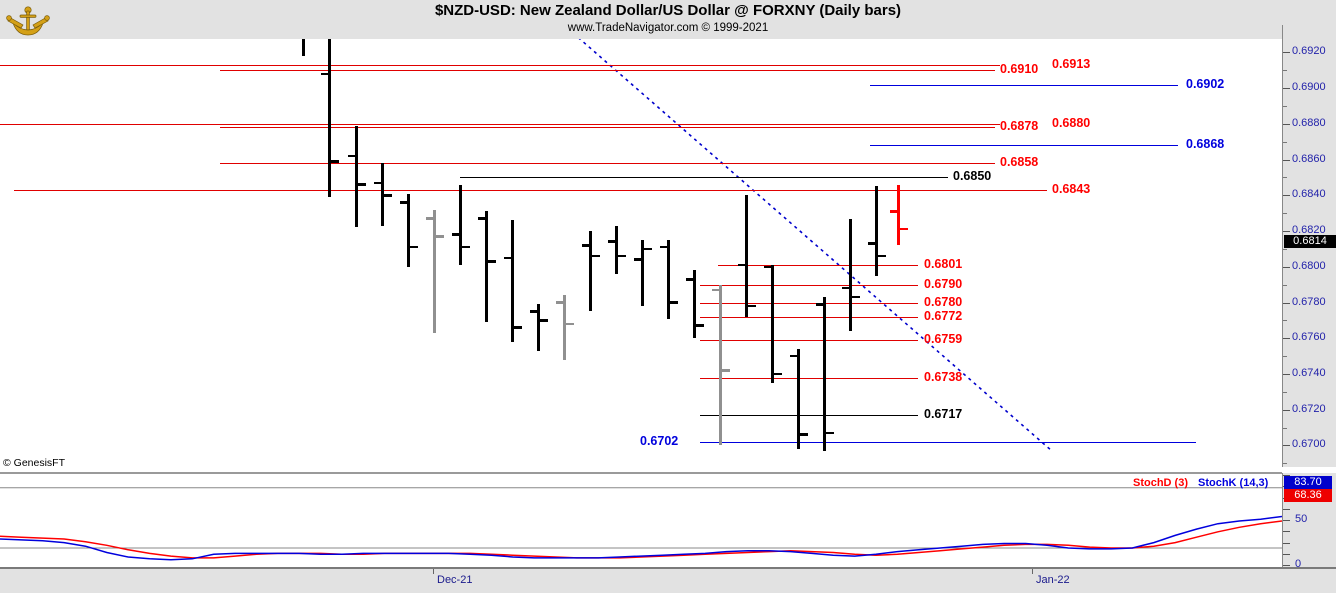 The width and height of the screenshot is (1336, 593). I want to click on date-axis-label: Dec-21, so click(454, 580).